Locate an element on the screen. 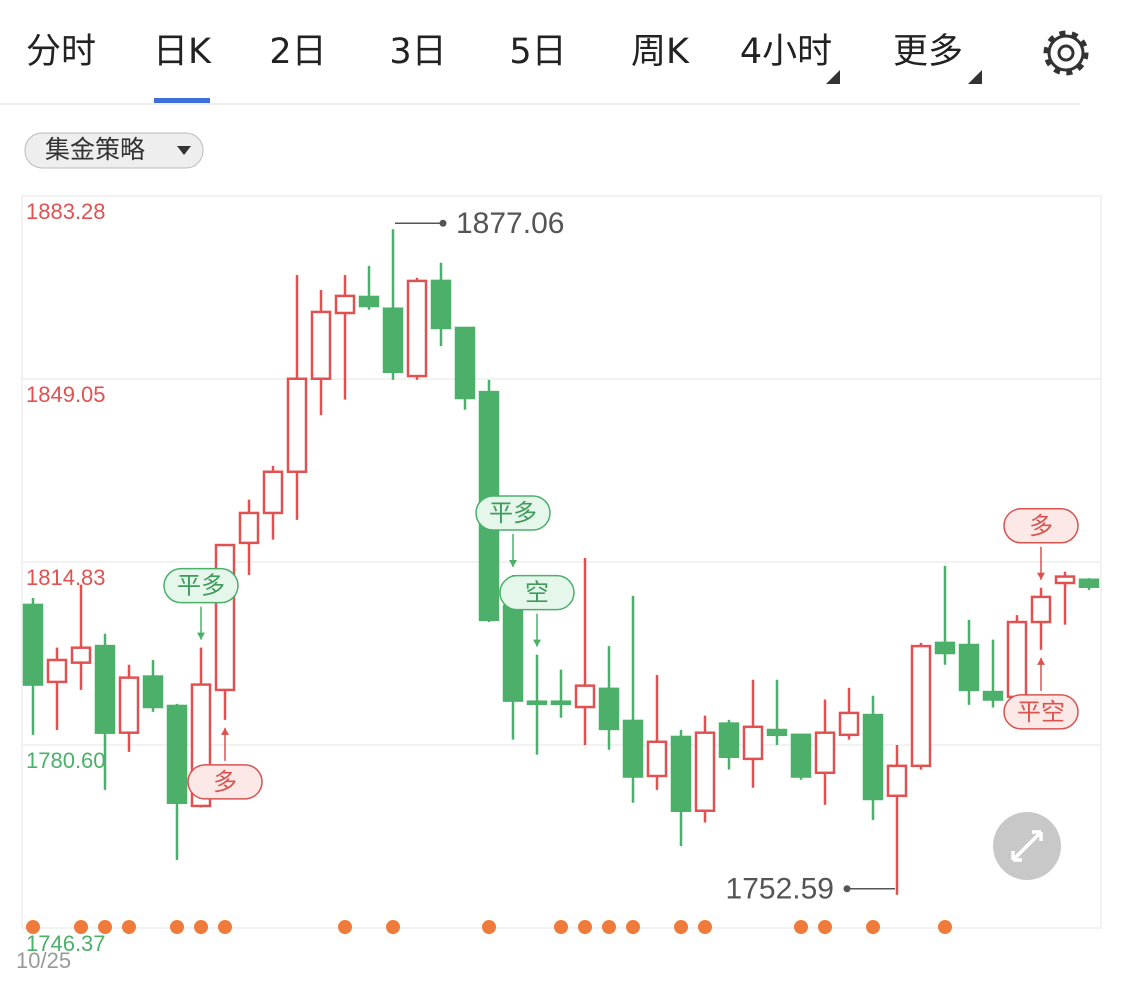 The image size is (1125, 994). y-tick-label: 1883.28 is located at coordinates (66, 211).